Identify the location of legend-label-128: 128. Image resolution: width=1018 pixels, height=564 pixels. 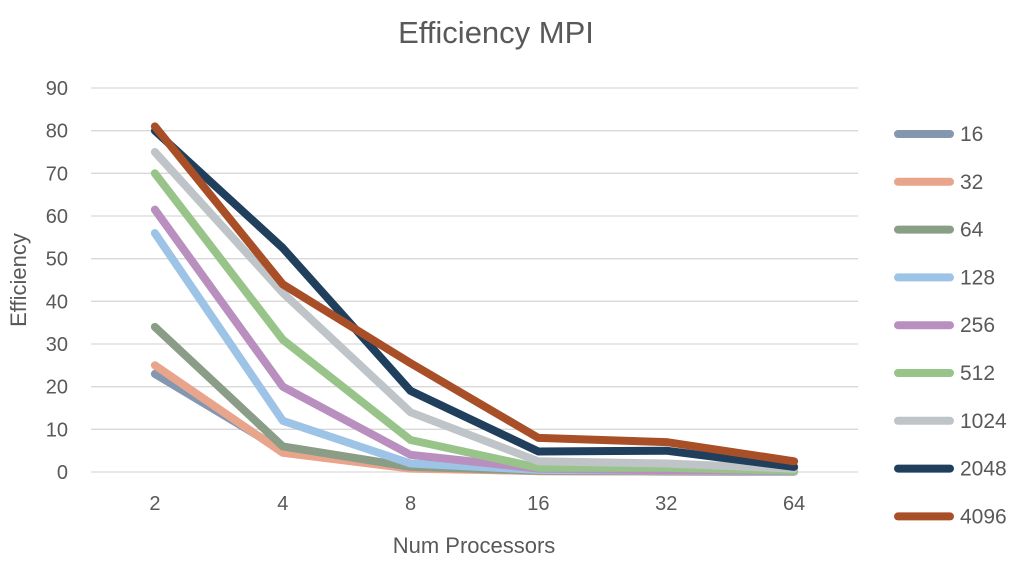
(977, 277).